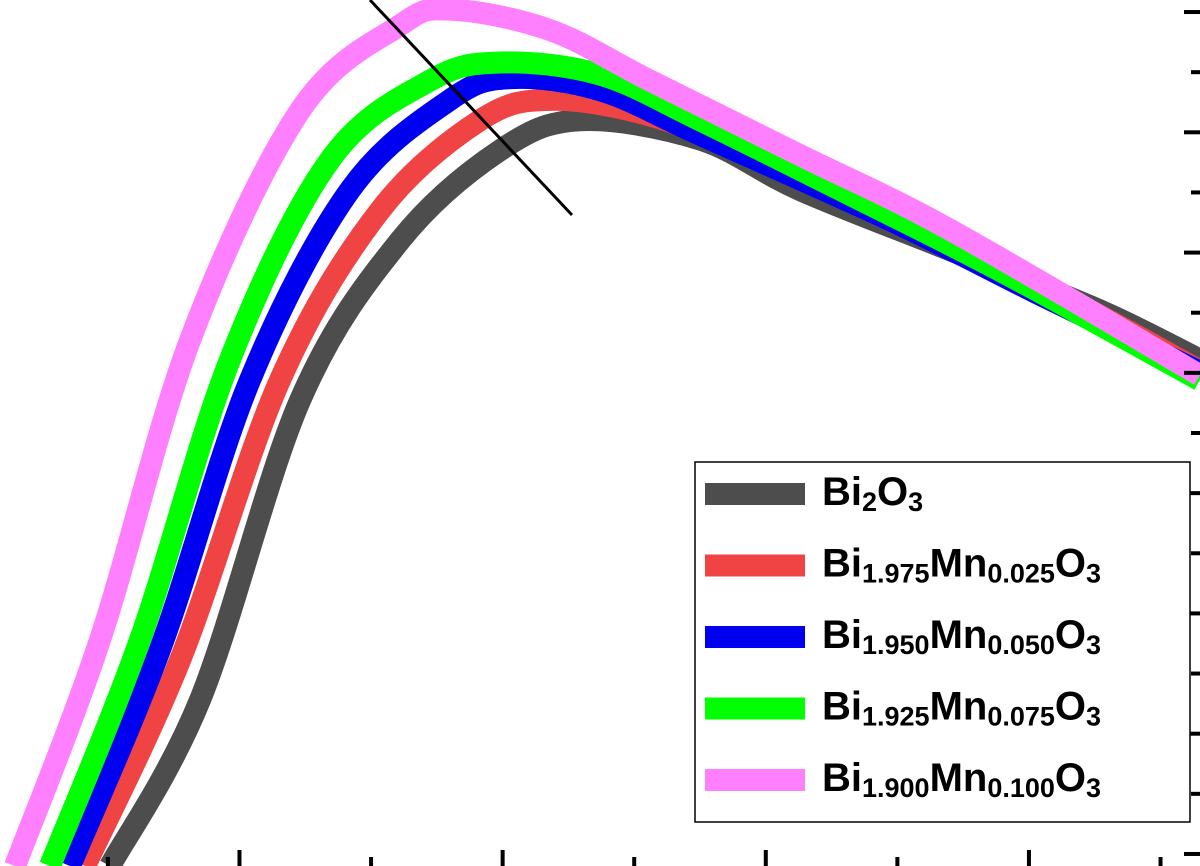 The image size is (1200, 866). Describe the element at coordinates (896, 788) in the screenshot. I see `subscript: 1.900` at that location.